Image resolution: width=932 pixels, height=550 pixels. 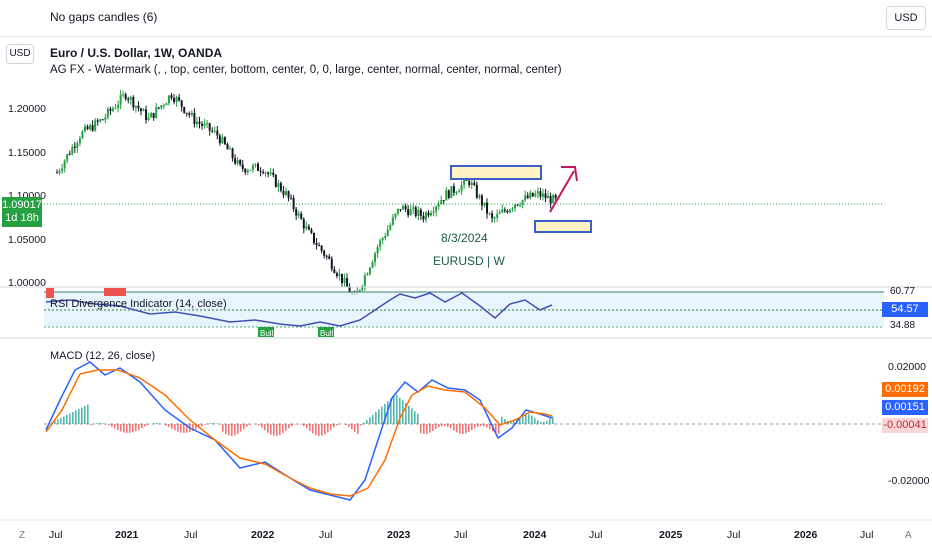 I want to click on rsi-bull-label: Bull, so click(x=327, y=333).